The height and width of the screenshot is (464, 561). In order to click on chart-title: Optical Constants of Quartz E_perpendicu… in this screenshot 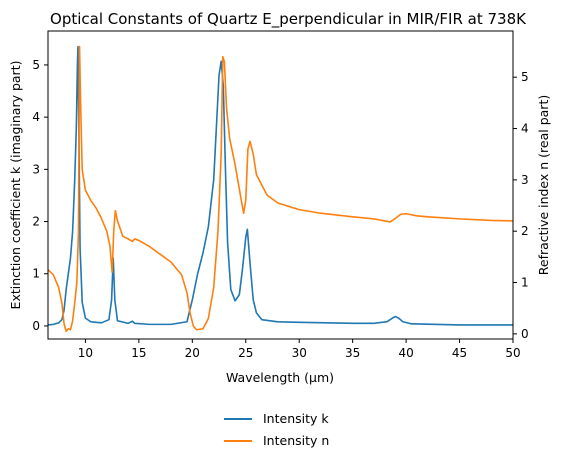, I will do `click(288, 19)`.